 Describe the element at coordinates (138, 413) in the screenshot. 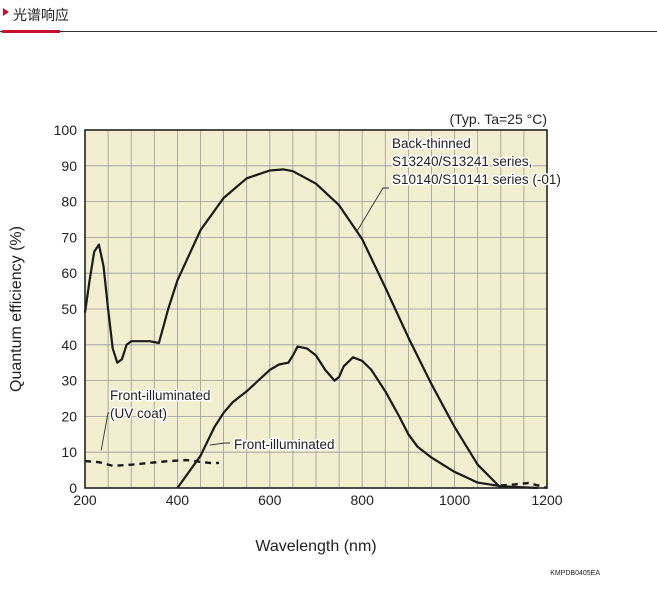

I see `series-label: (UV coat)` at that location.